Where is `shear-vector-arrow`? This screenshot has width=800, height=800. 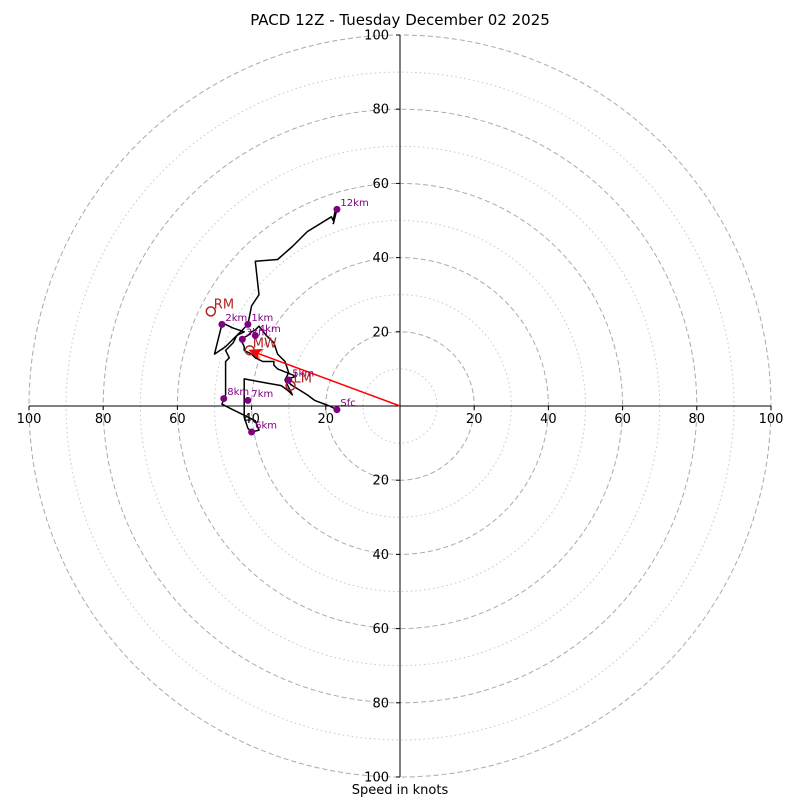
shear-vector-arrow is located at coordinates (324, 377).